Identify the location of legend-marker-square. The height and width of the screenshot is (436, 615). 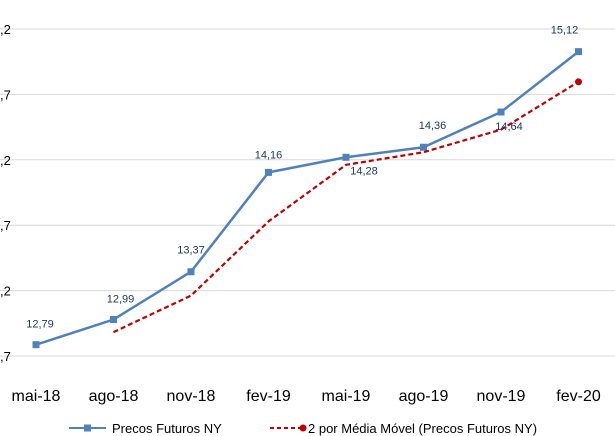
(87, 428).